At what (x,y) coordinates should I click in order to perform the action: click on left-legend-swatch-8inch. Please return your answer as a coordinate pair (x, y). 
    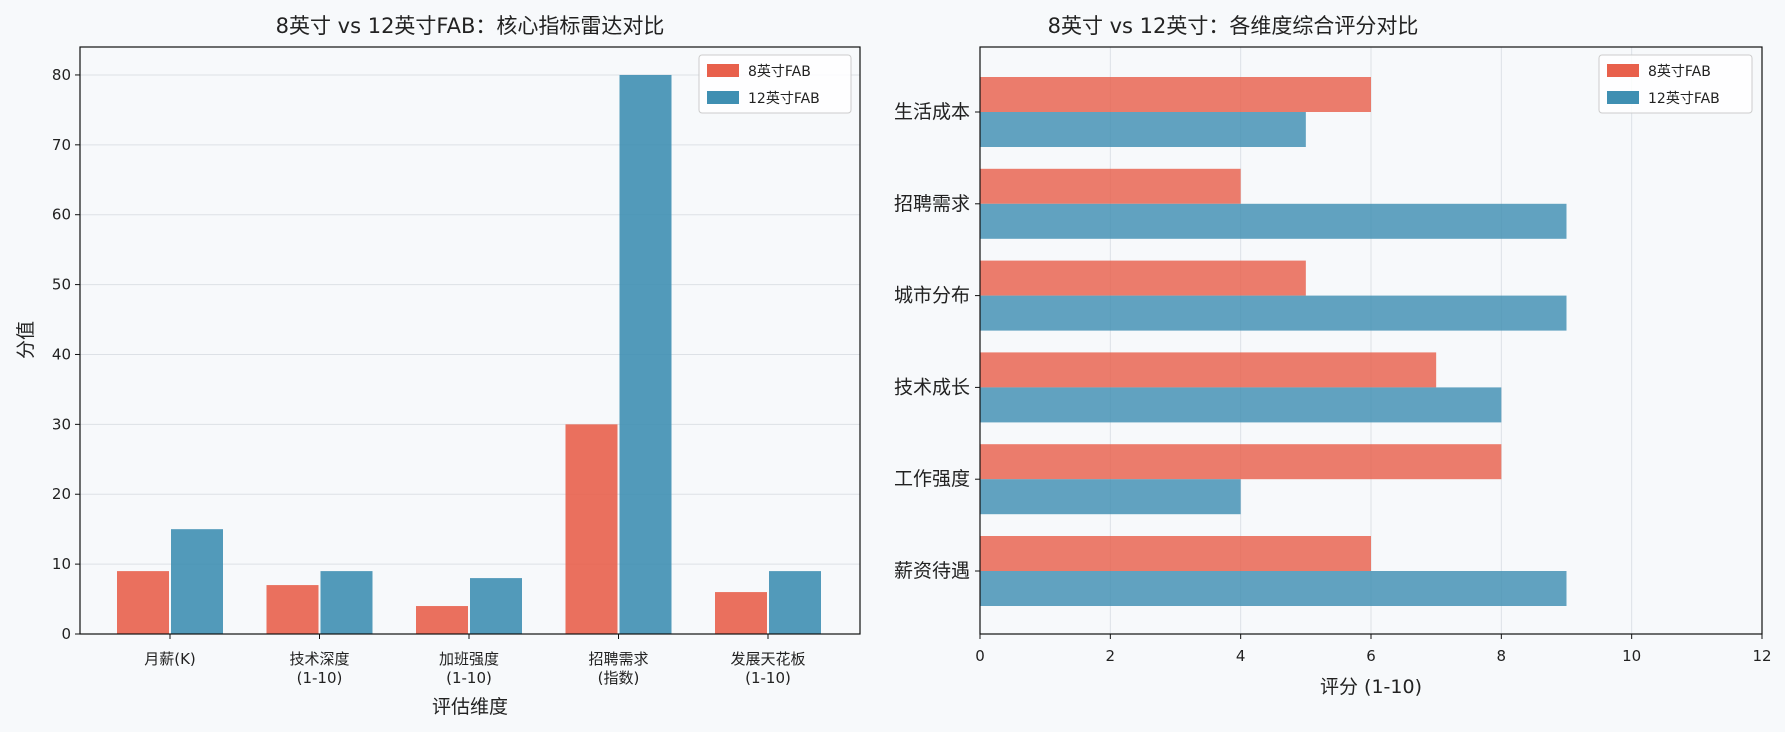
    Looking at the image, I should click on (723, 70).